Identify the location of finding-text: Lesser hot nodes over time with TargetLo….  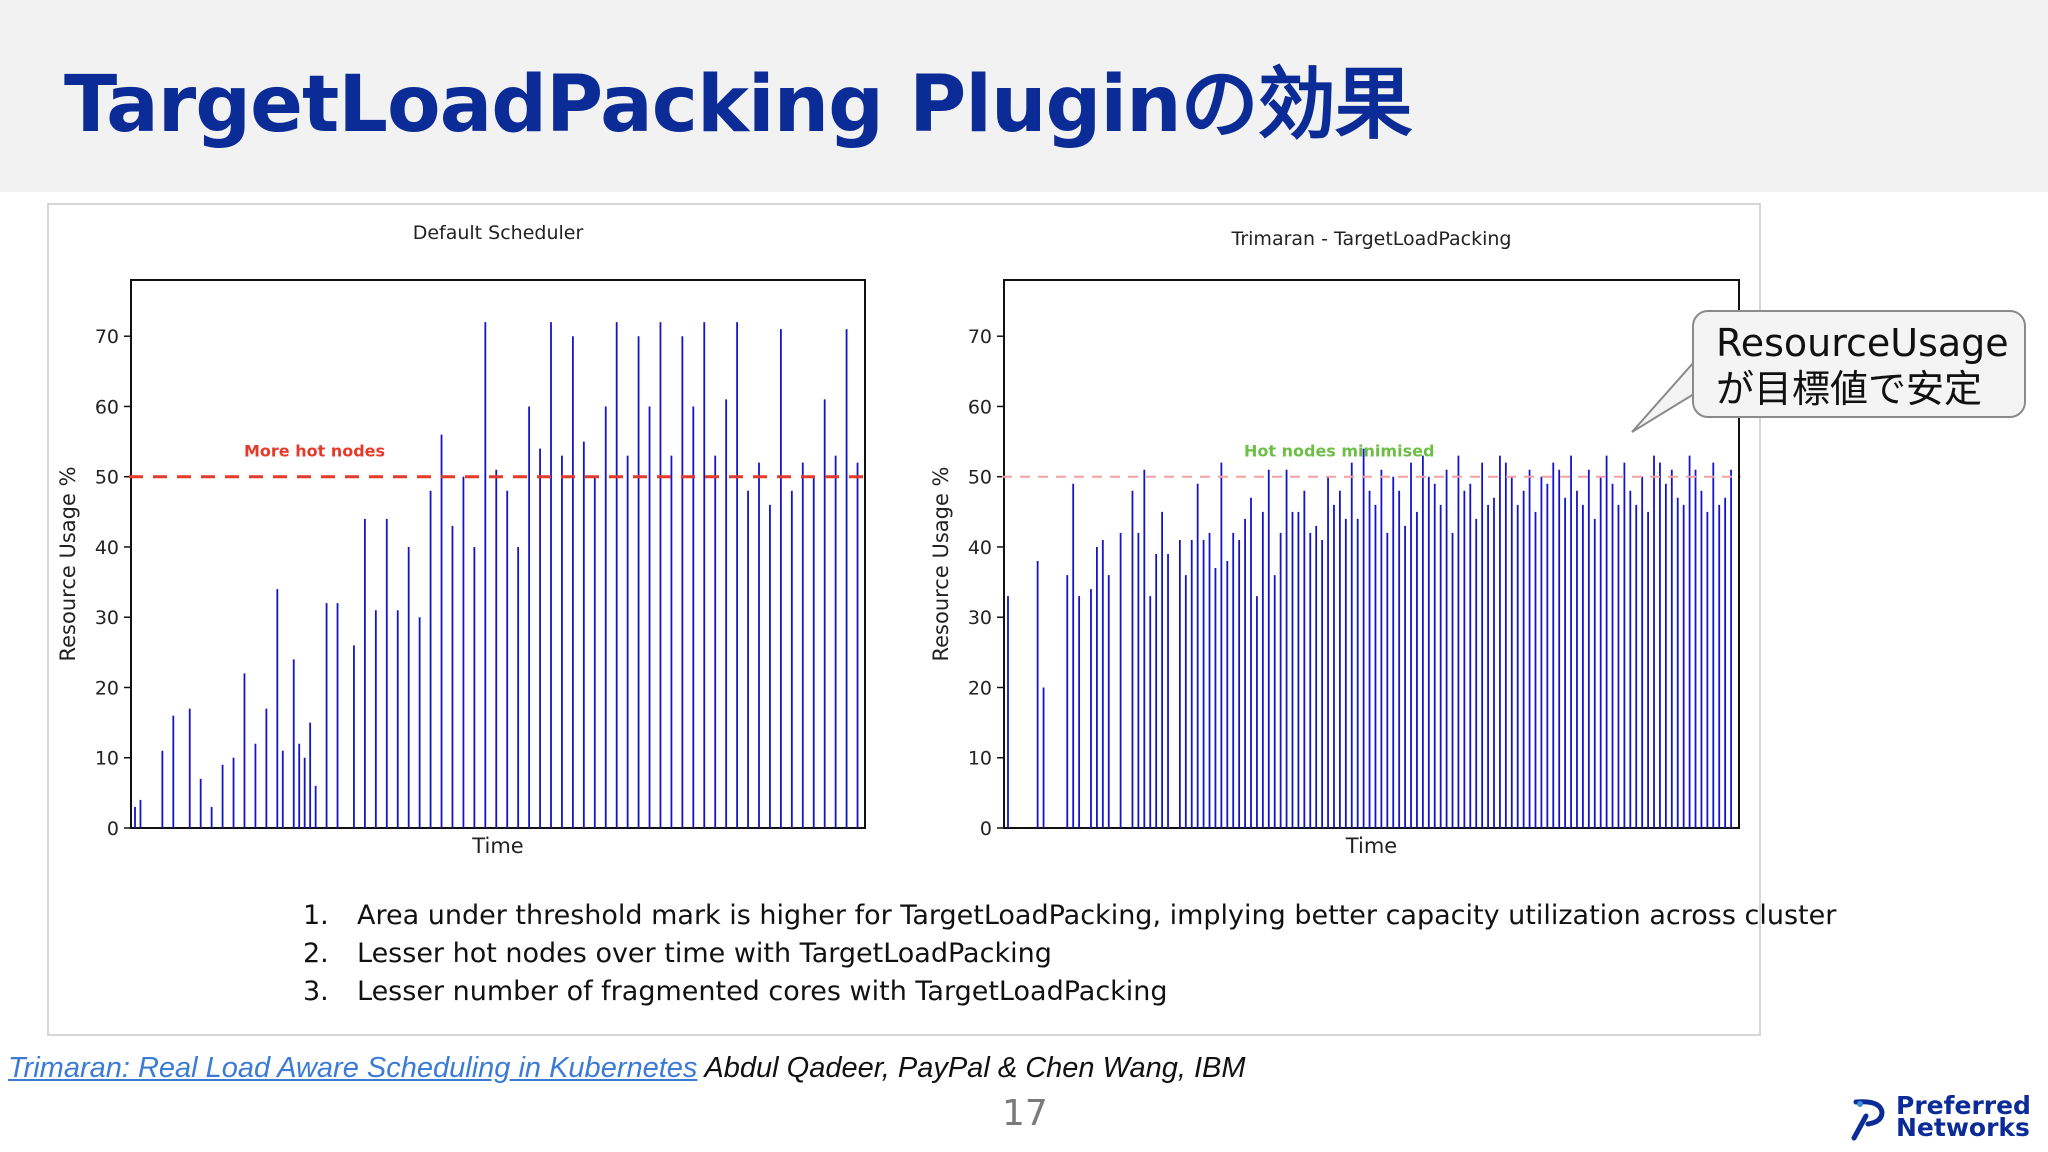
(704, 953).